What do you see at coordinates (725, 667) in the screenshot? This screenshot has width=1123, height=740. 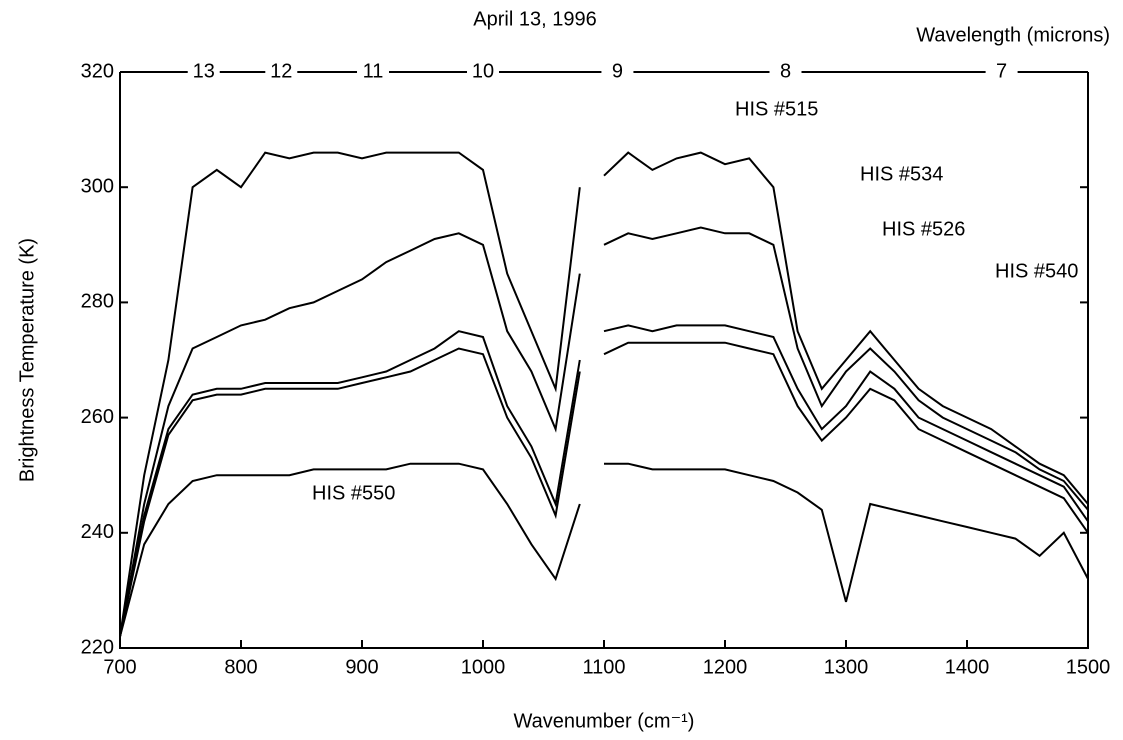 I see `x-tick-label: 1200` at bounding box center [725, 667].